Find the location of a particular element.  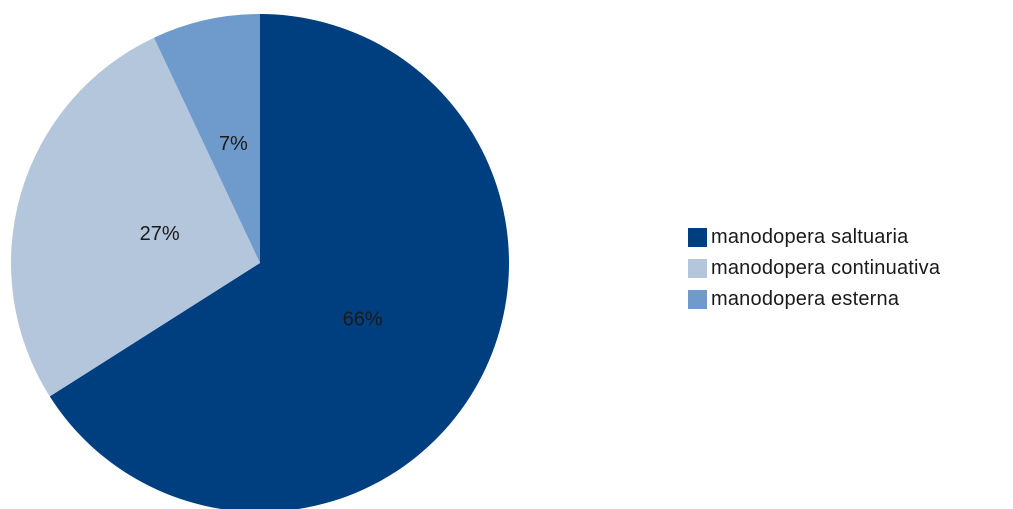

legend-item-esterna: manodopera esterna is located at coordinates (814, 299).